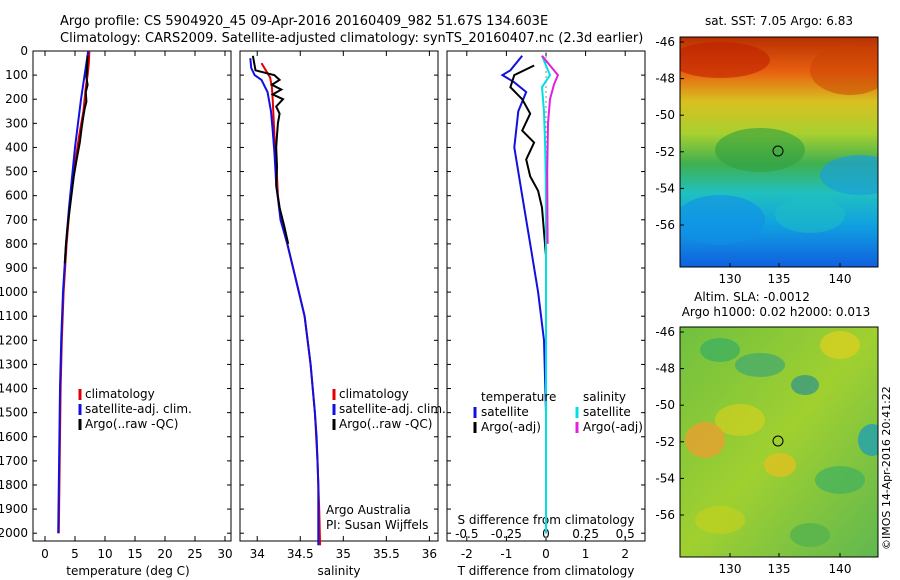 This screenshot has width=900, height=580. What do you see at coordinates (625, 554) in the screenshot?
I see `x-tick-label: 2` at bounding box center [625, 554].